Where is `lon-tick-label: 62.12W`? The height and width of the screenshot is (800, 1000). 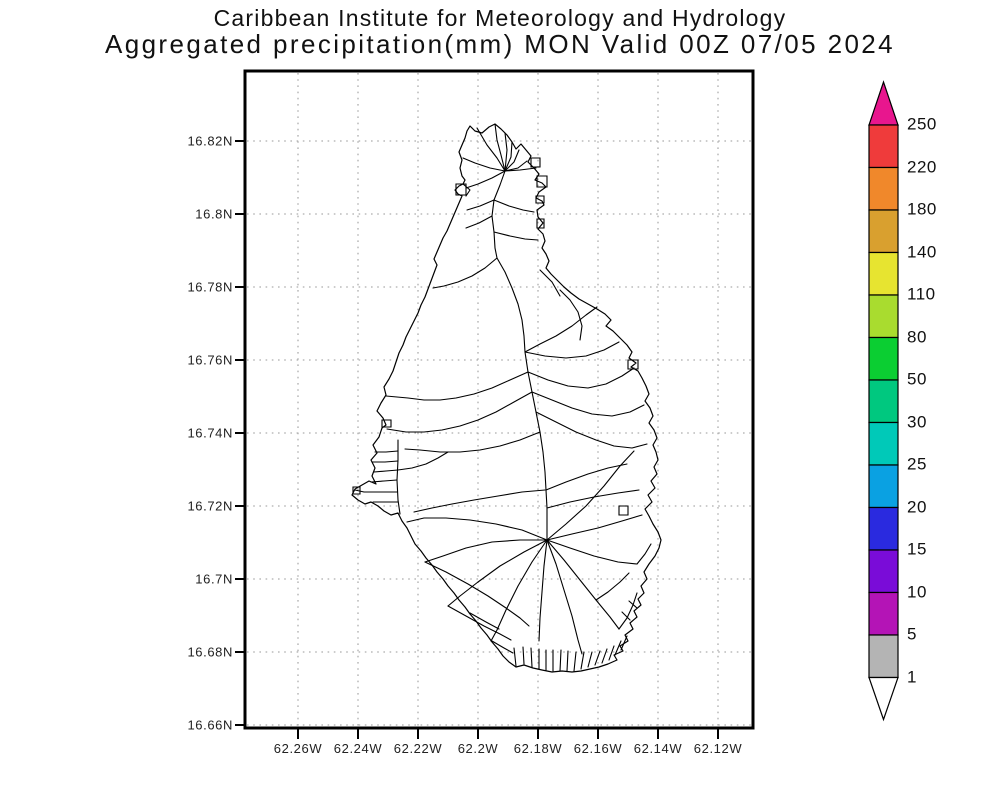
lon-tick-label: 62.12W is located at coordinates (718, 748).